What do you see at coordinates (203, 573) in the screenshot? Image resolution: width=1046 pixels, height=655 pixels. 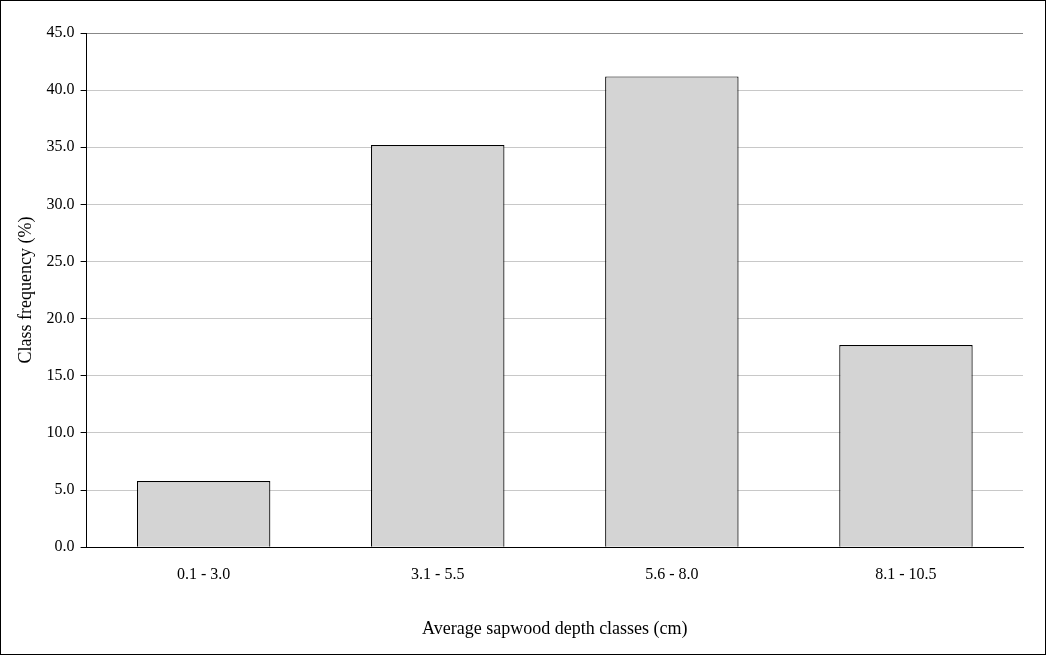 I see `x-tick-label: 0.1 - 3.0` at bounding box center [203, 573].